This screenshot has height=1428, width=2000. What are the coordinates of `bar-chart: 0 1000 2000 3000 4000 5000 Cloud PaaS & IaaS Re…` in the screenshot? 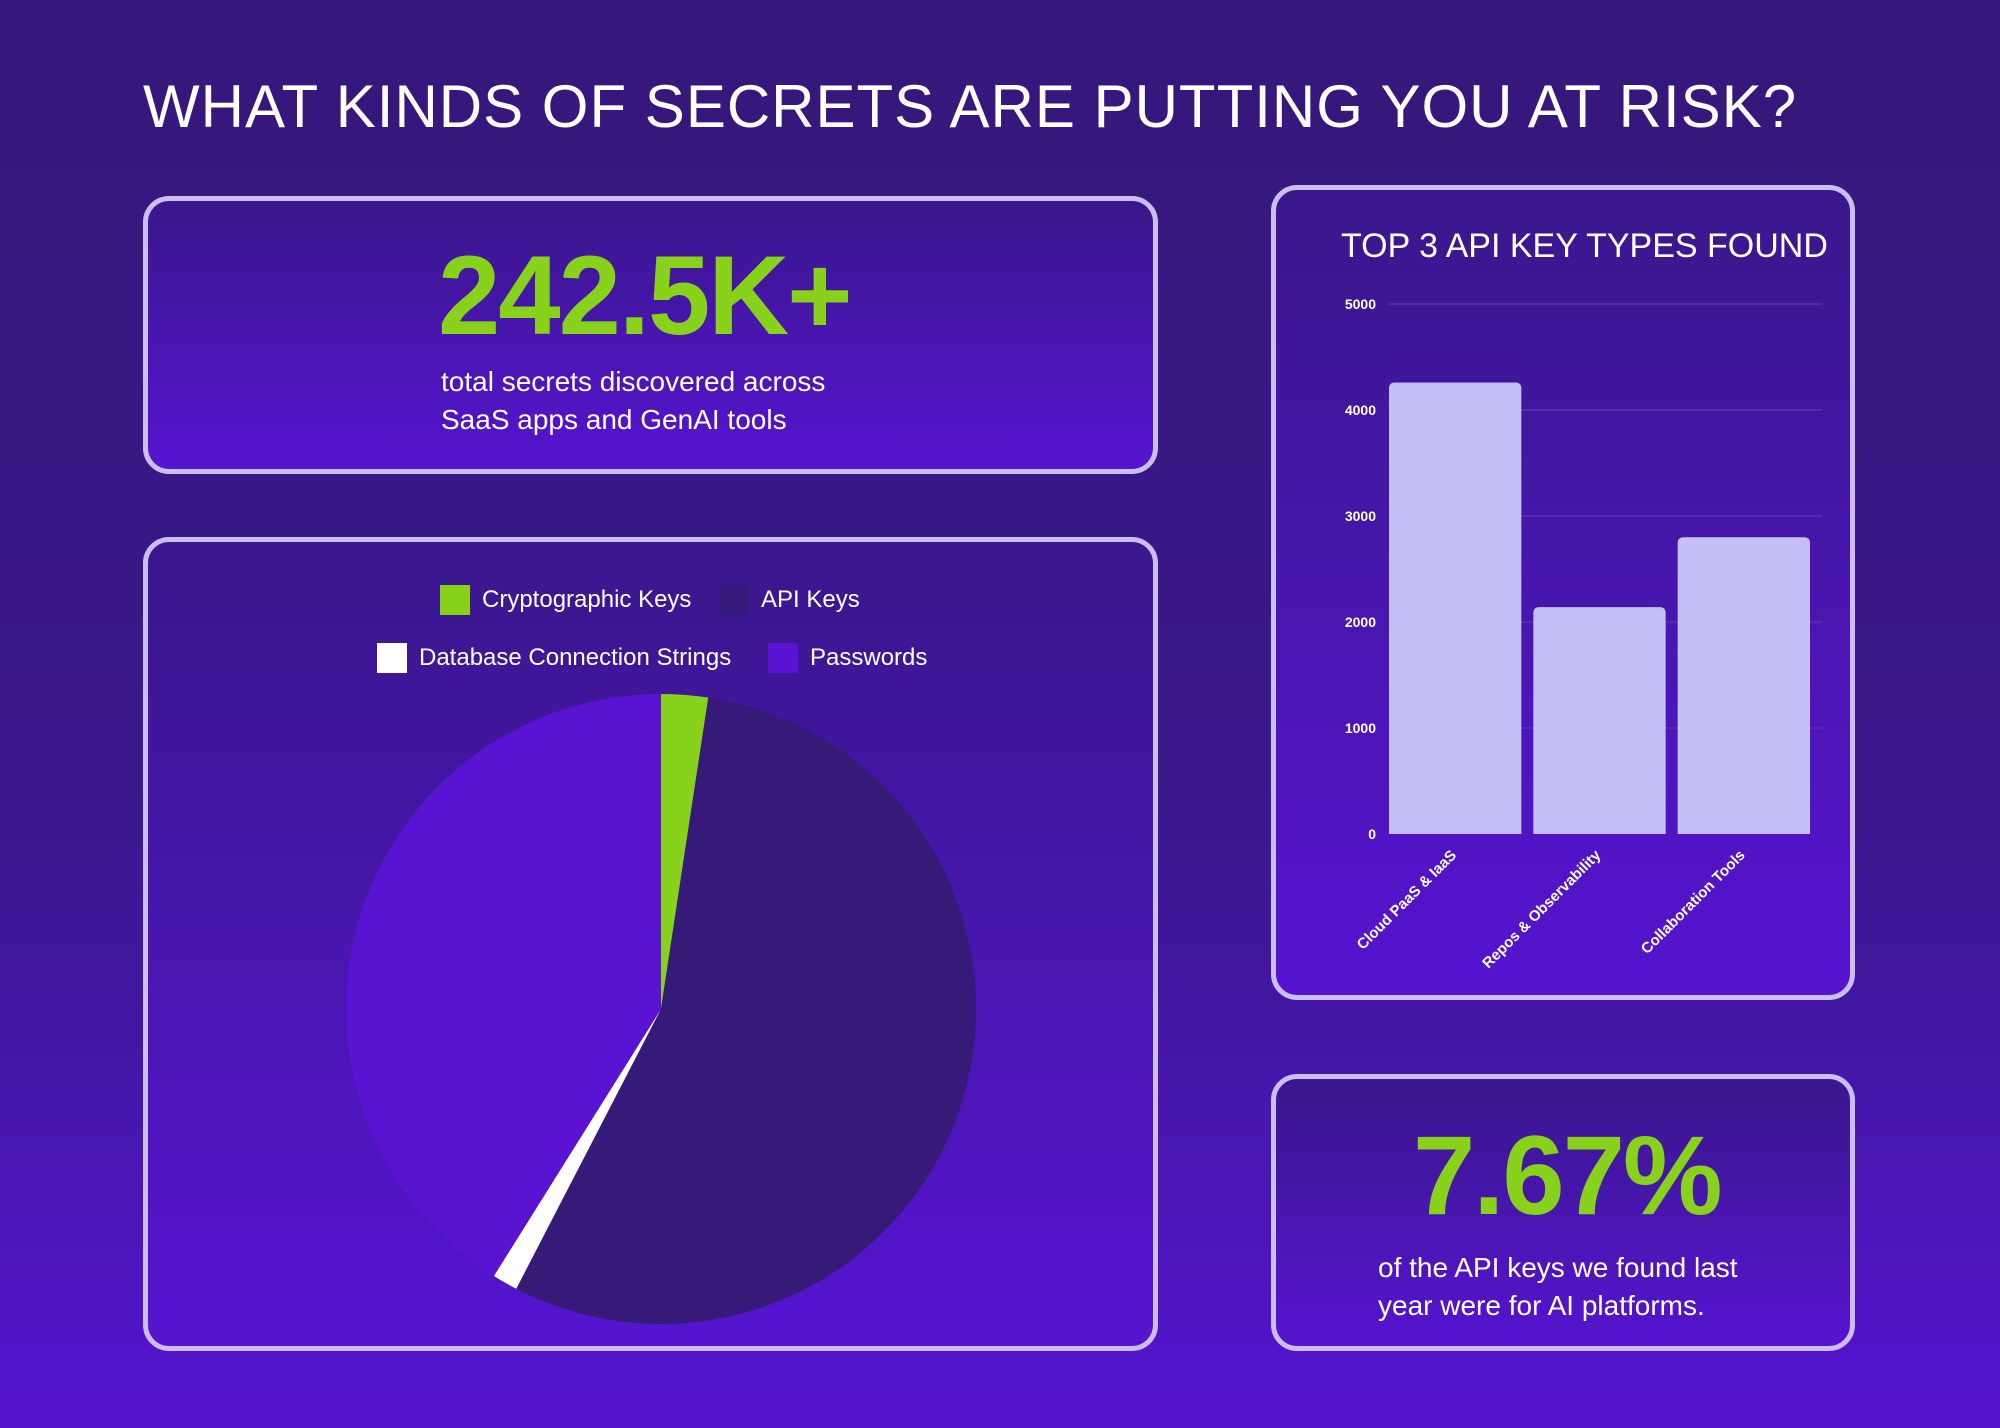 It's located at (1583, 634).